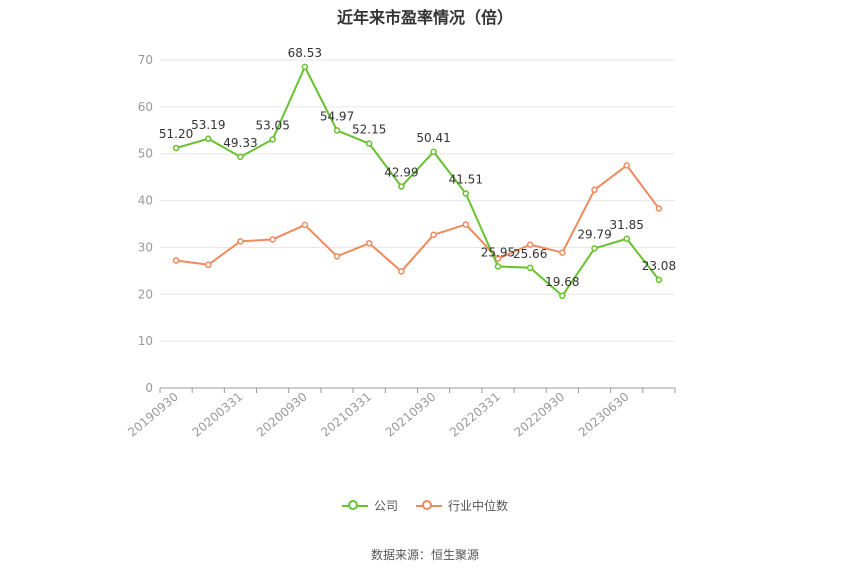 The height and width of the screenshot is (575, 850). What do you see at coordinates (530, 254) in the screenshot?
I see `data-label-company: 25.66` at bounding box center [530, 254].